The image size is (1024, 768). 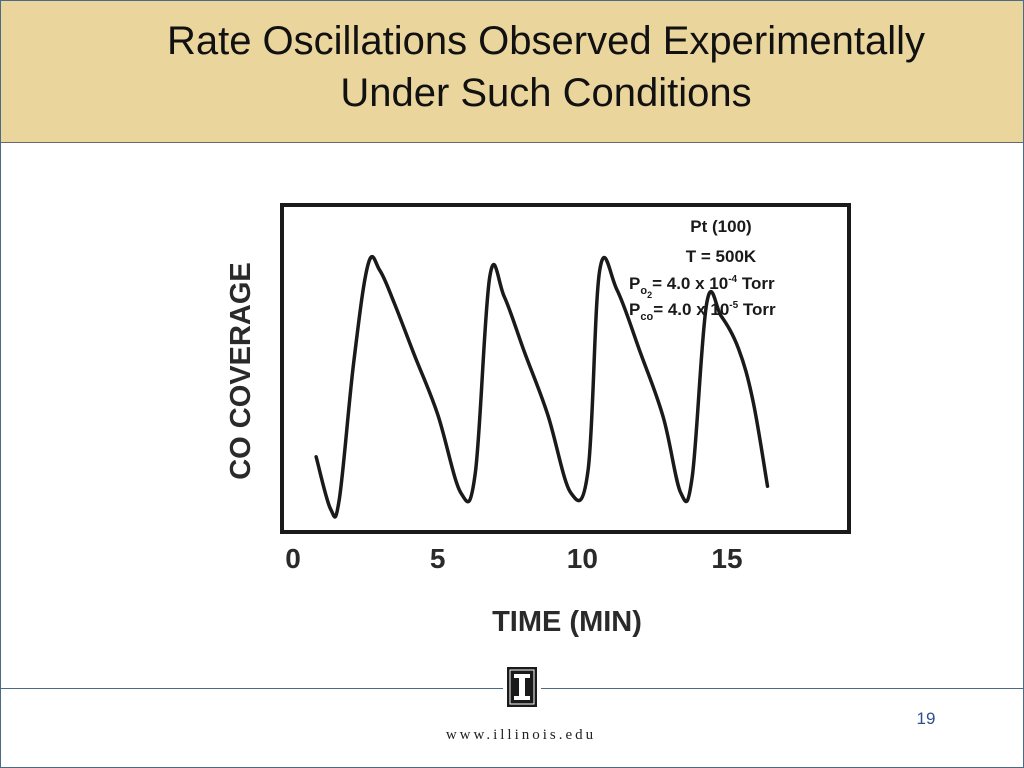 I want to click on illinois-logo, so click(x=522, y=687).